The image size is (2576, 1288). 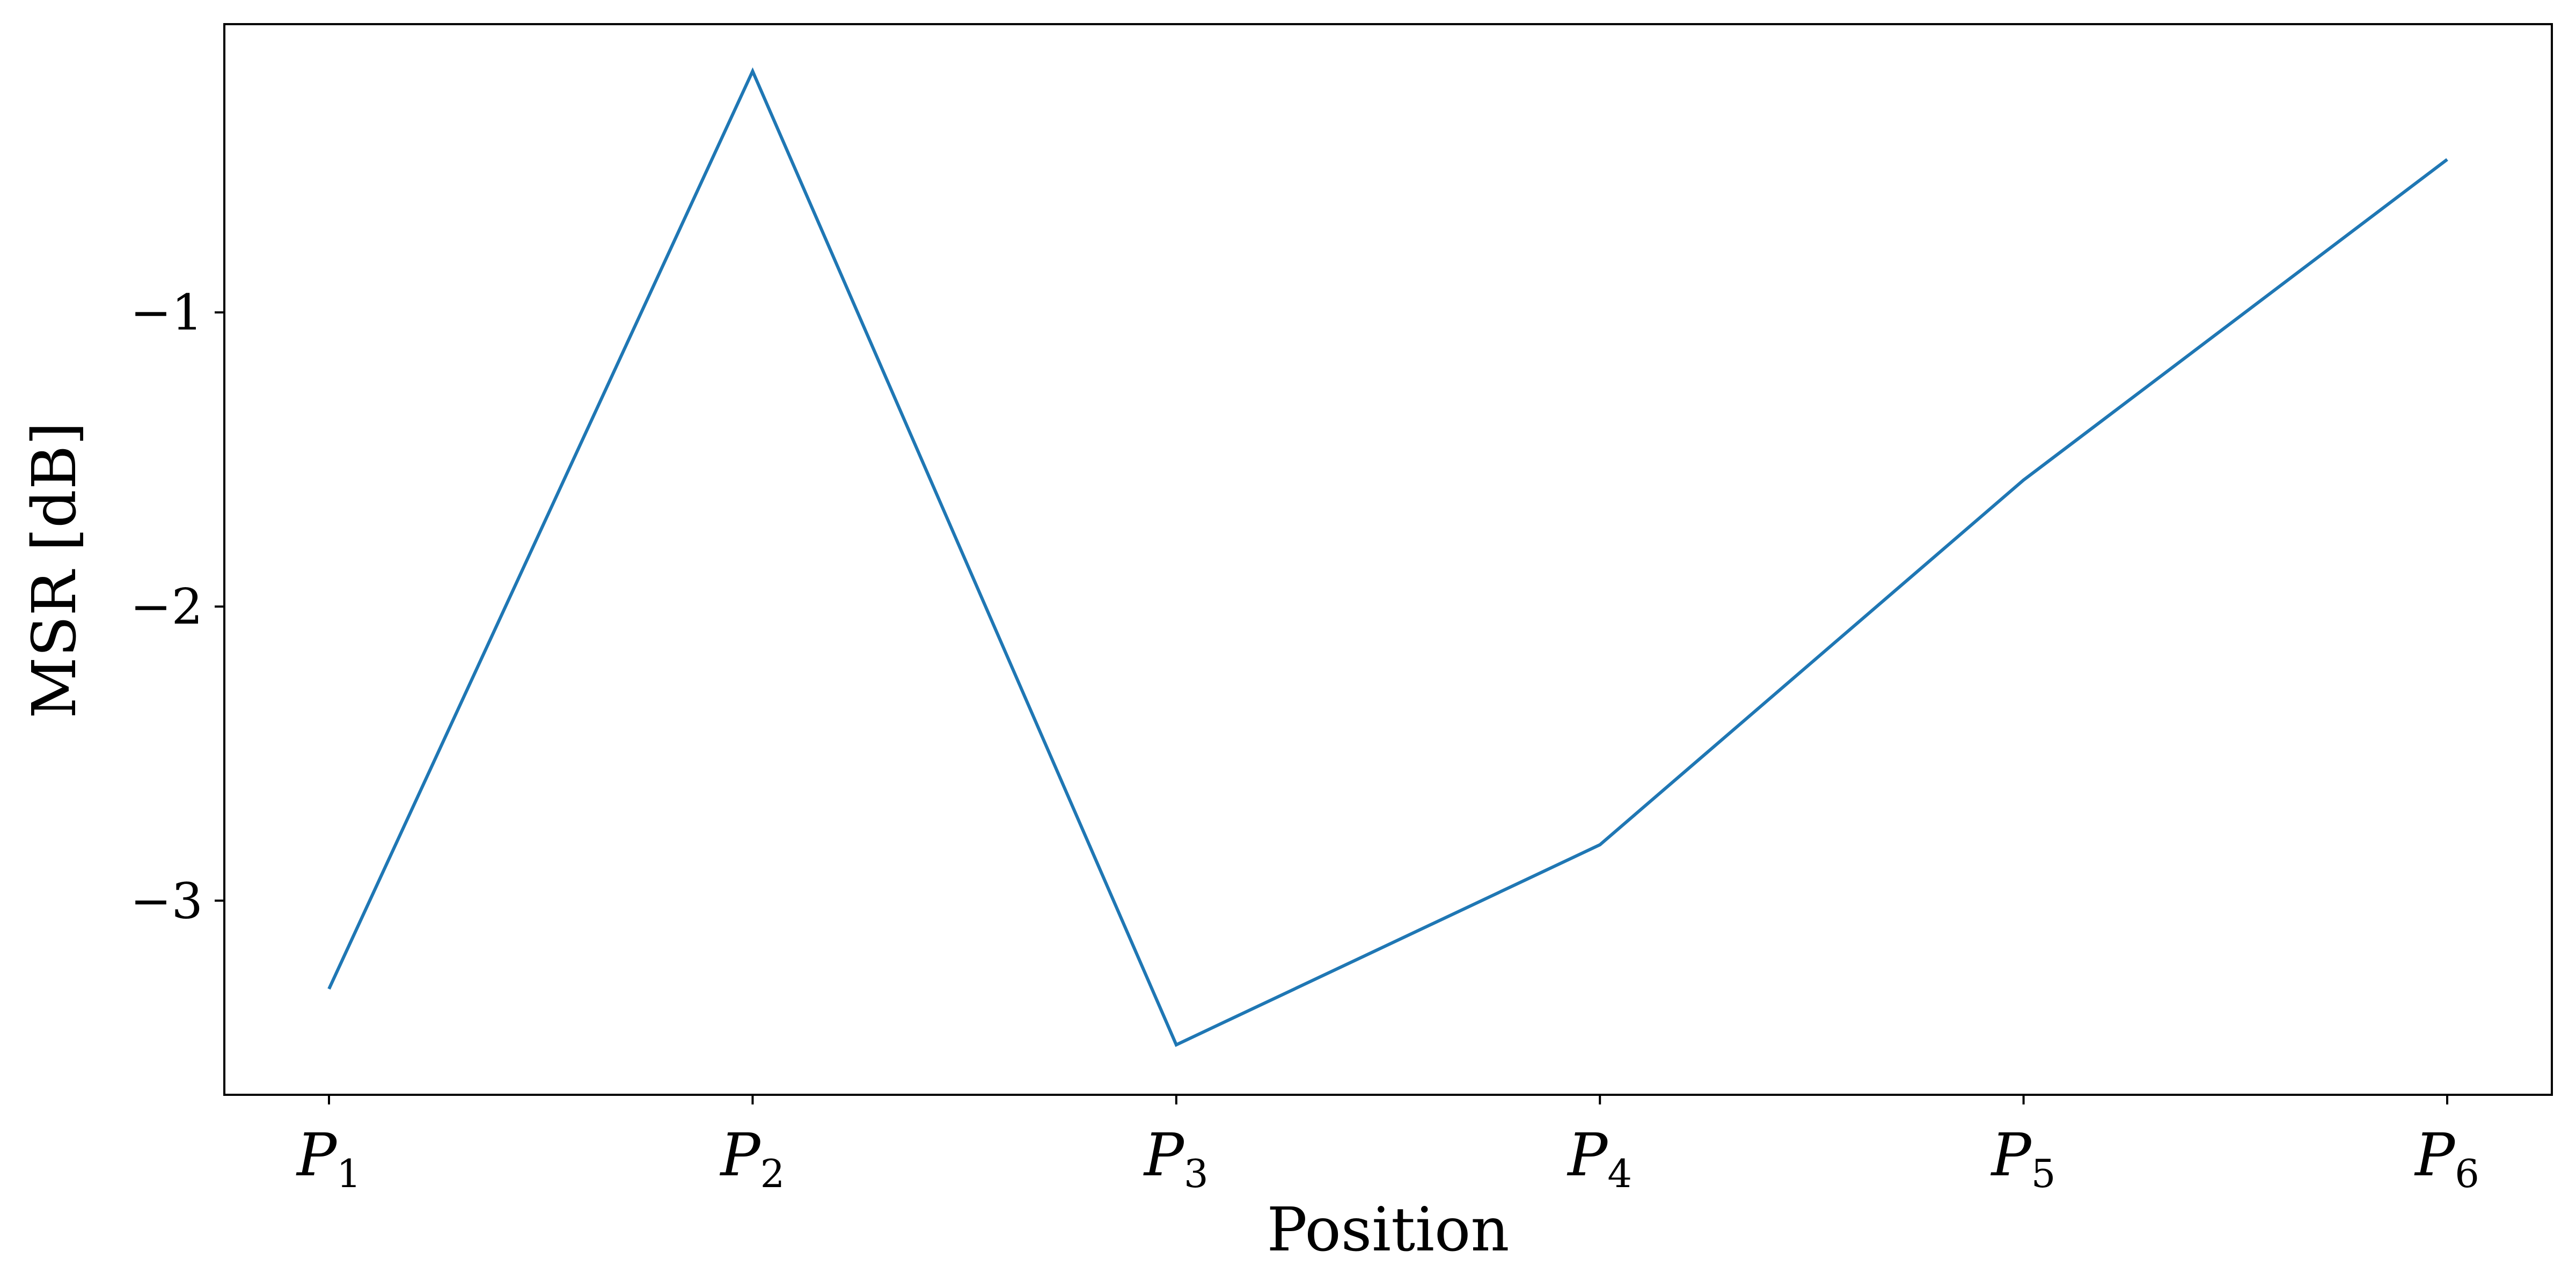 I want to click on y-tick-label: −3, so click(x=166, y=901).